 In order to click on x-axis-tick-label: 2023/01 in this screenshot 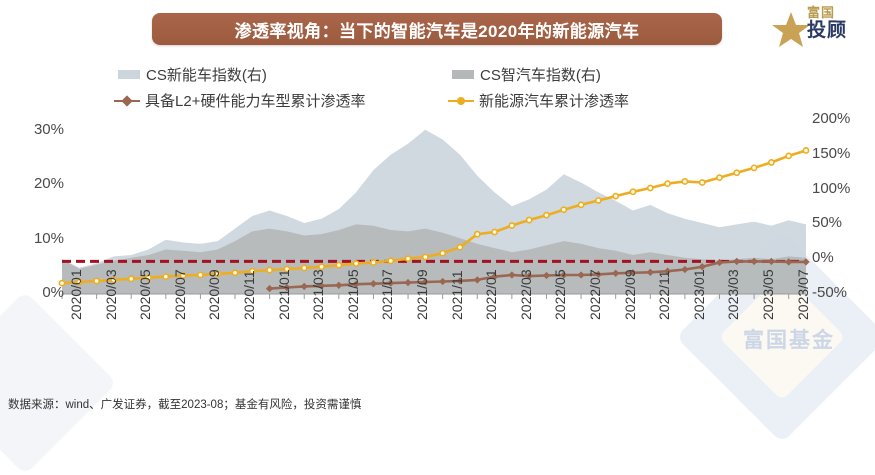, I will do `click(698, 294)`.